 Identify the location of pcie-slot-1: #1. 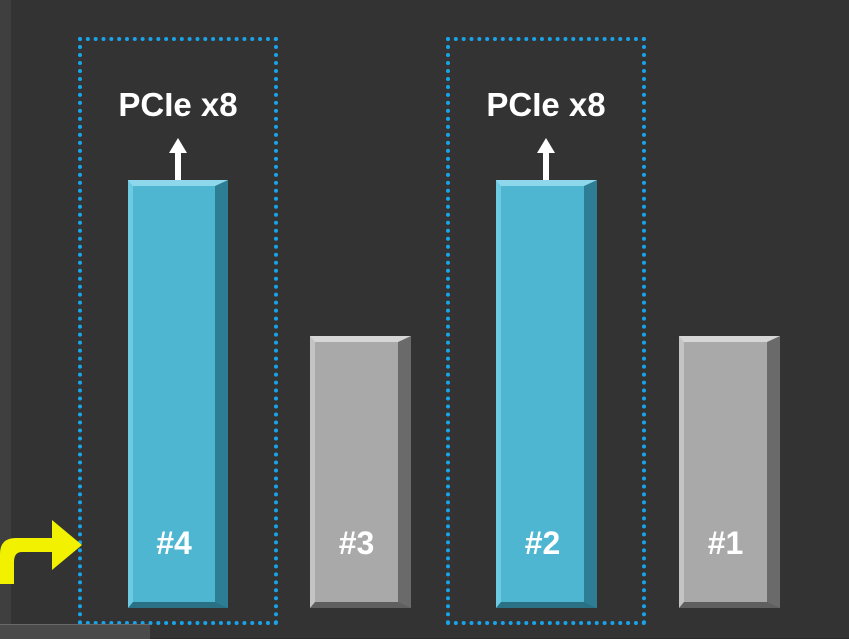
(729, 472).